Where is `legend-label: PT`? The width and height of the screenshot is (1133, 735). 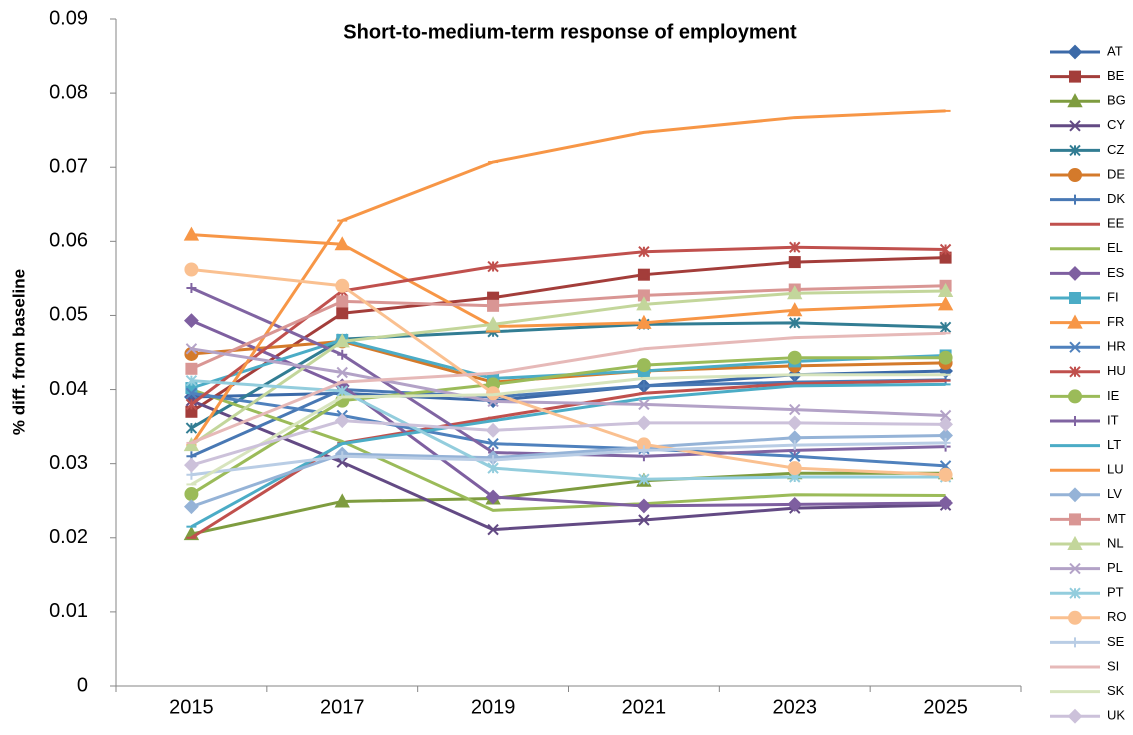 legend-label: PT is located at coordinates (1115, 592).